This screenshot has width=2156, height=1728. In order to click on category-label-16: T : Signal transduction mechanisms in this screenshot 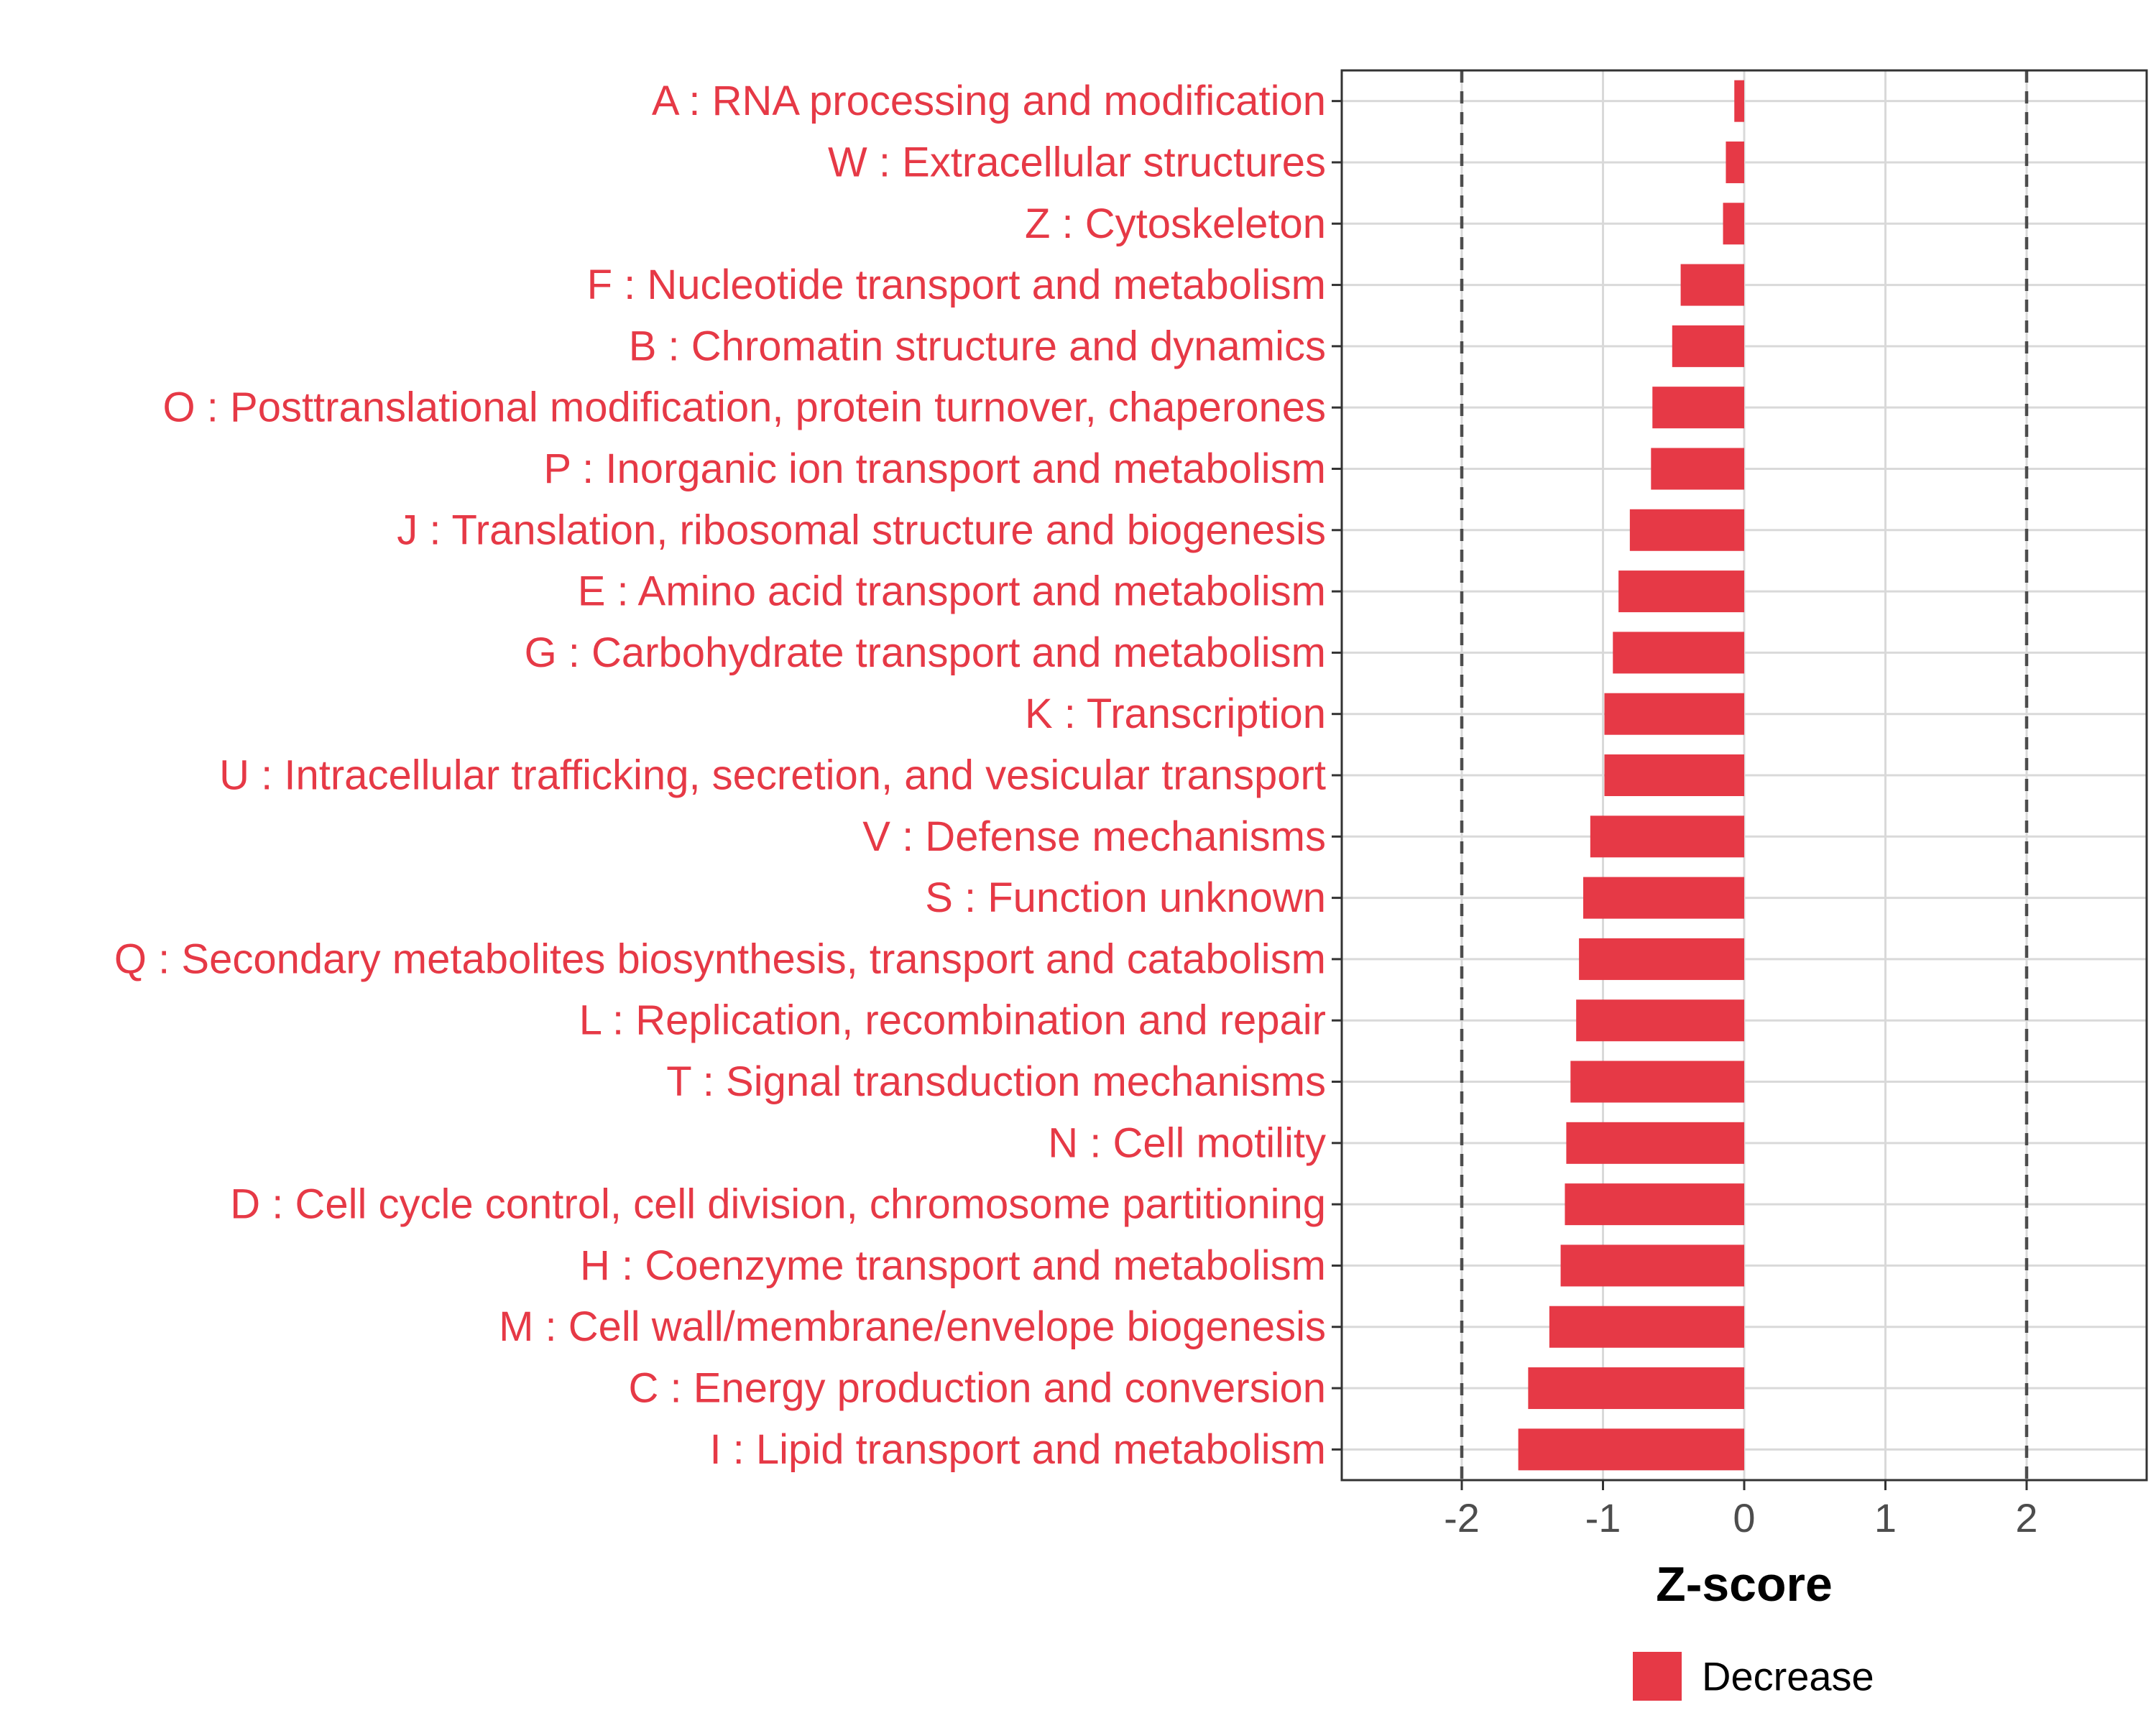, I will do `click(996, 1081)`.